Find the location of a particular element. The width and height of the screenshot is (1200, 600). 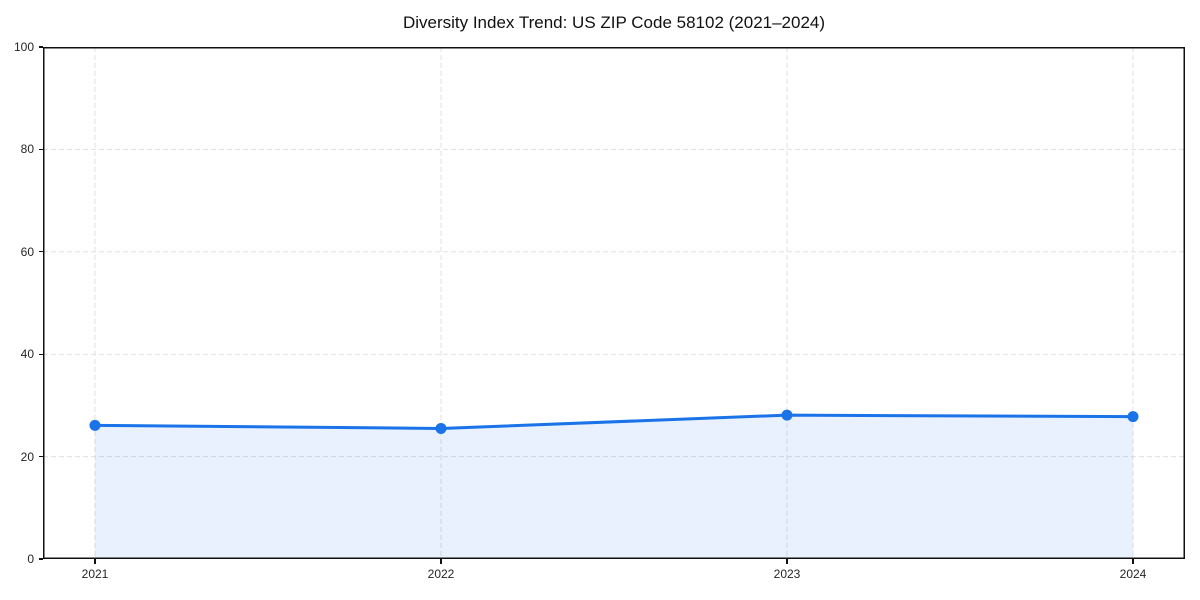

x-tick-label: 2021 is located at coordinates (95, 574).